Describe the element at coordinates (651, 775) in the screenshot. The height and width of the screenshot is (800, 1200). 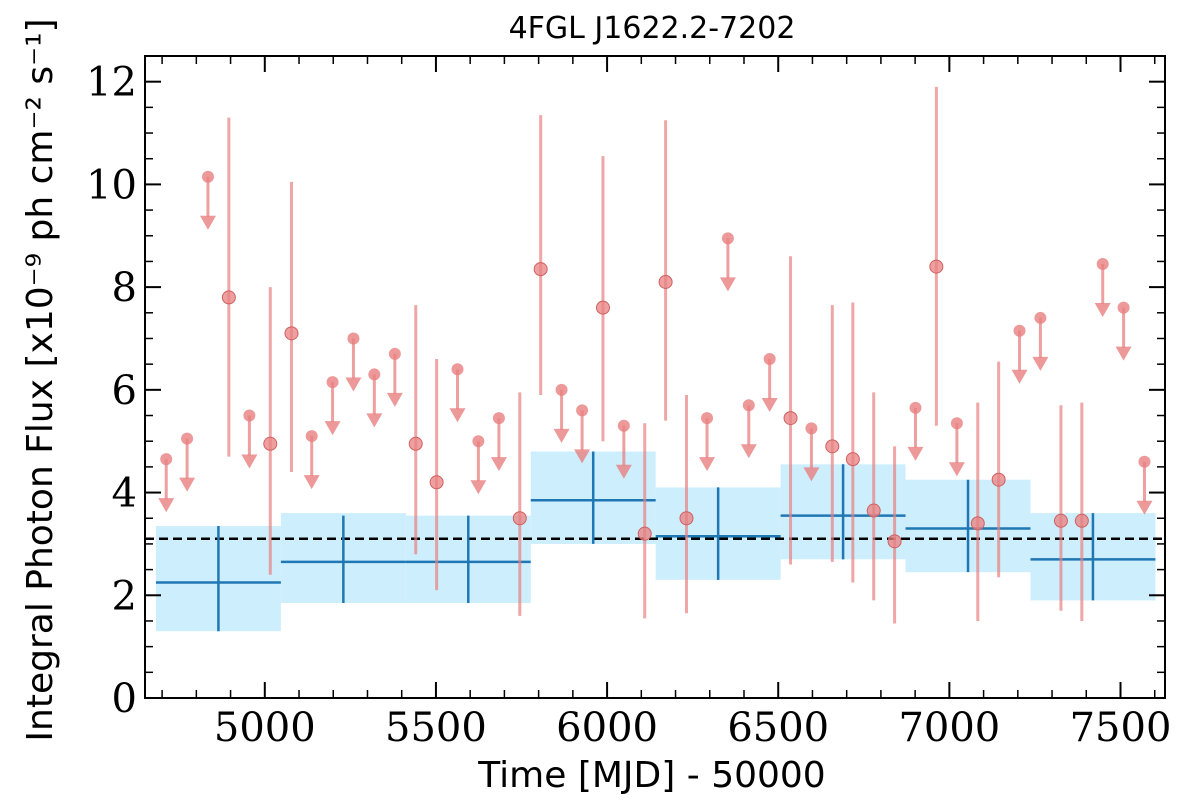
I see `x-axis-label: Time [MJD] - 50000` at that location.